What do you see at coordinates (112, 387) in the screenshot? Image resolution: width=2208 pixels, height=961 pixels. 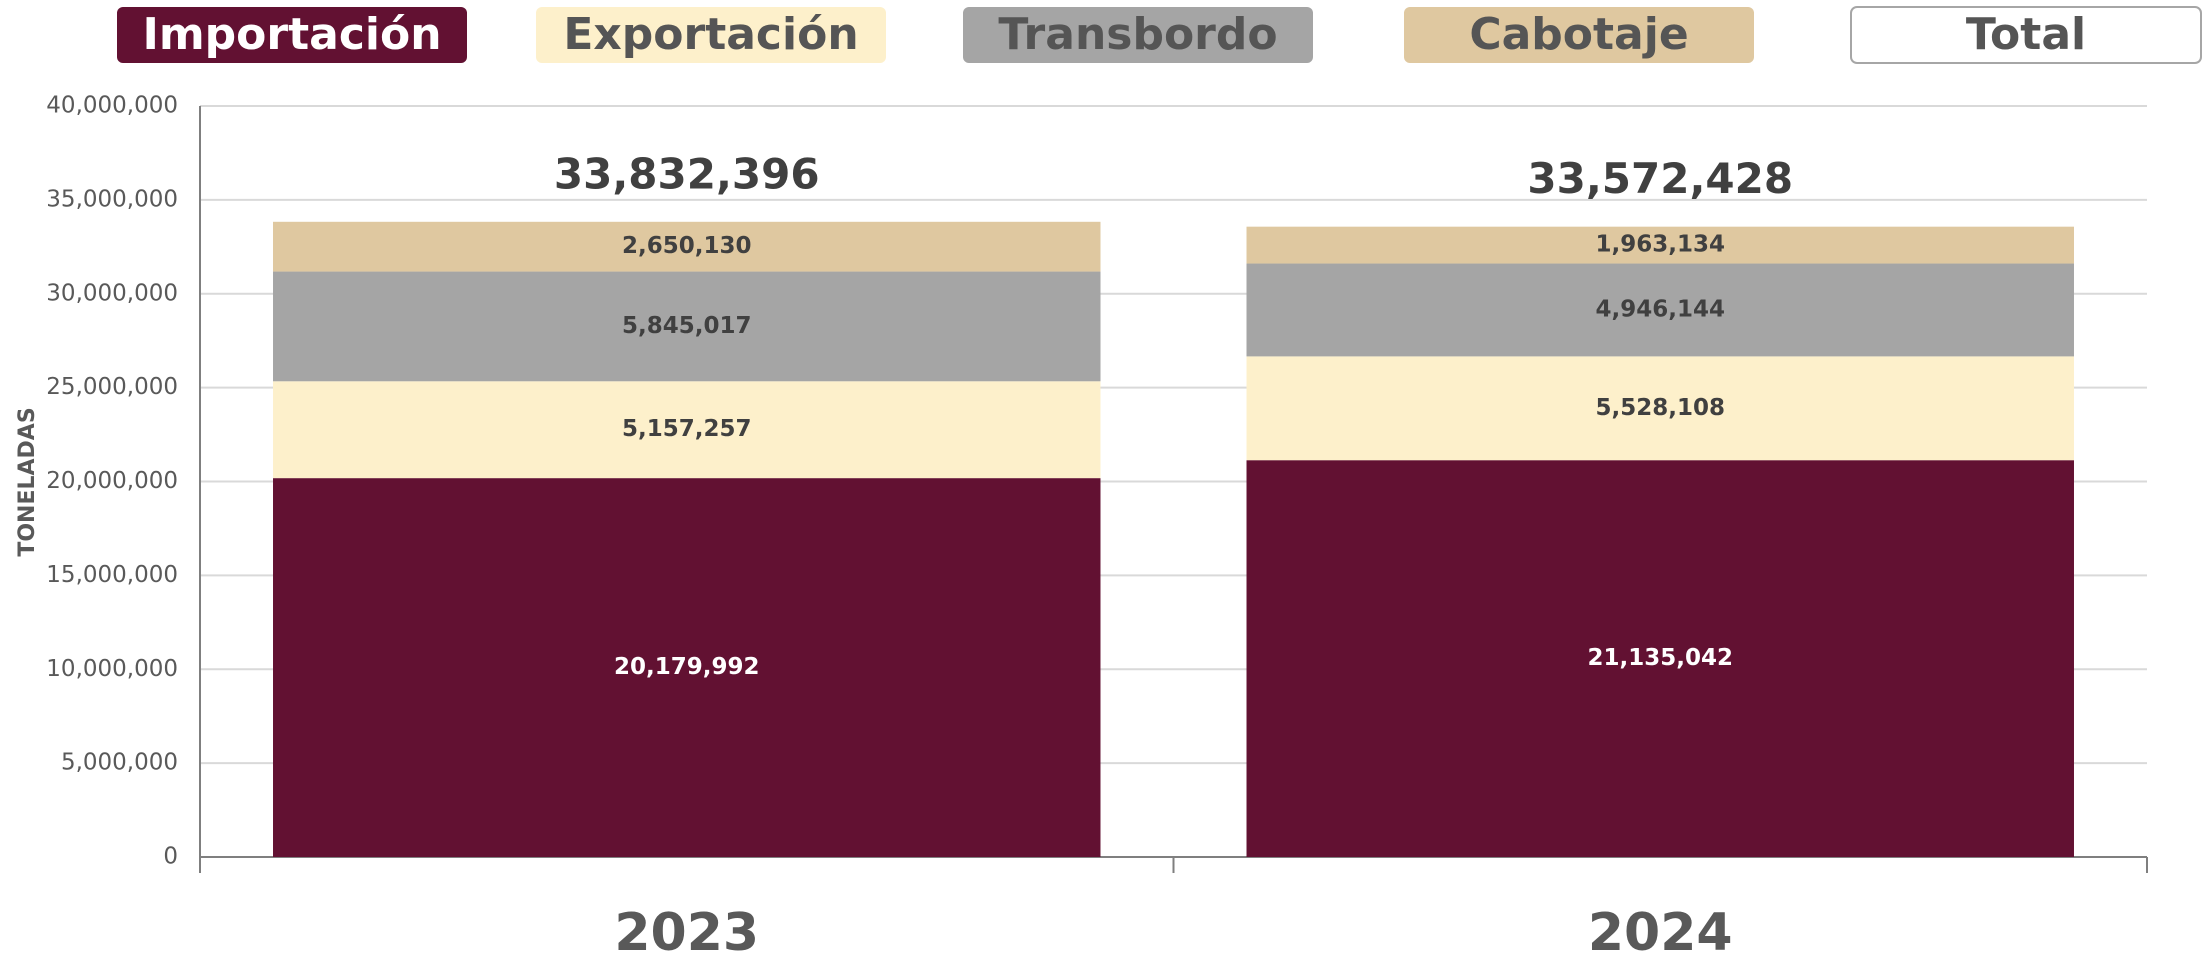 I see `y-tick-label: 25,000,000` at bounding box center [112, 387].